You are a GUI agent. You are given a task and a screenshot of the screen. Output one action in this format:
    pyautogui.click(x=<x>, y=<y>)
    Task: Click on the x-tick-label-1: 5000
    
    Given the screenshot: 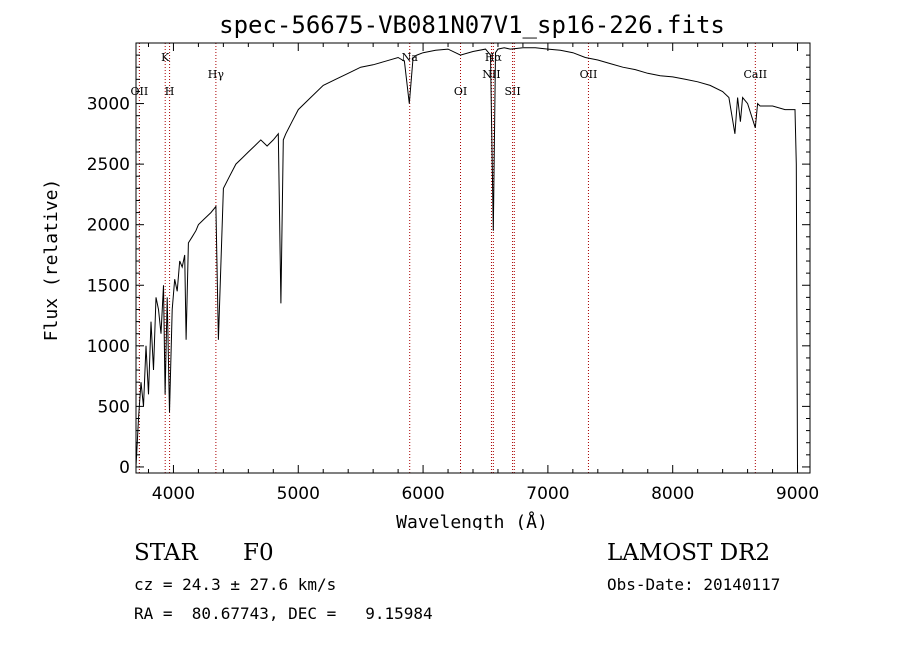 What is the action you would take?
    pyautogui.click(x=298, y=494)
    